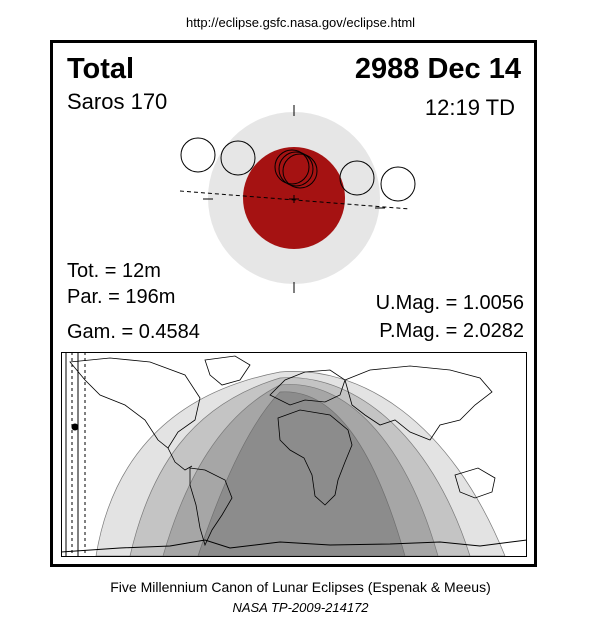  Describe the element at coordinates (180, 459) in the screenshot. I see `central-america-outline` at that location.